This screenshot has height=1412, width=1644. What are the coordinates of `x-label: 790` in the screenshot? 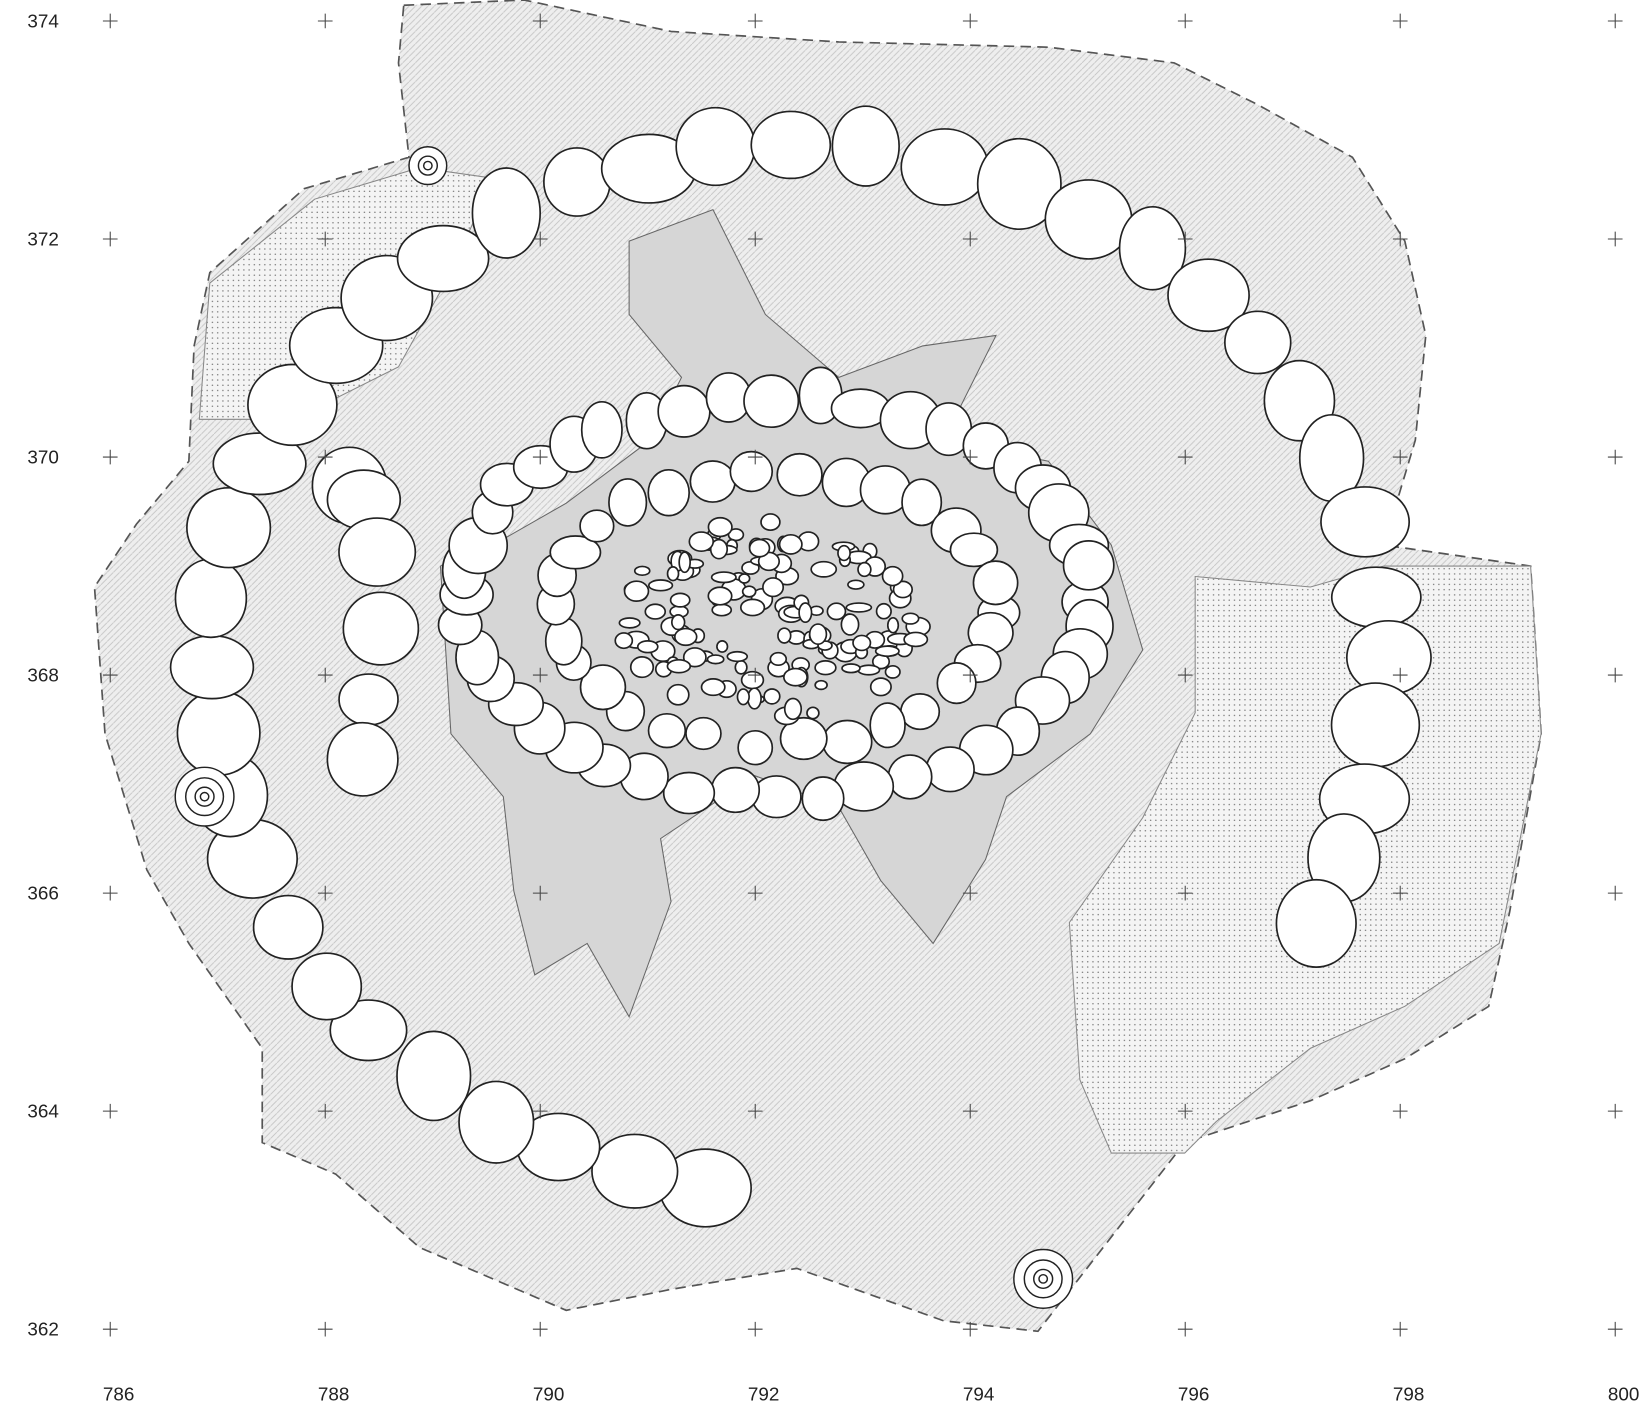 It's located at (548, 1393).